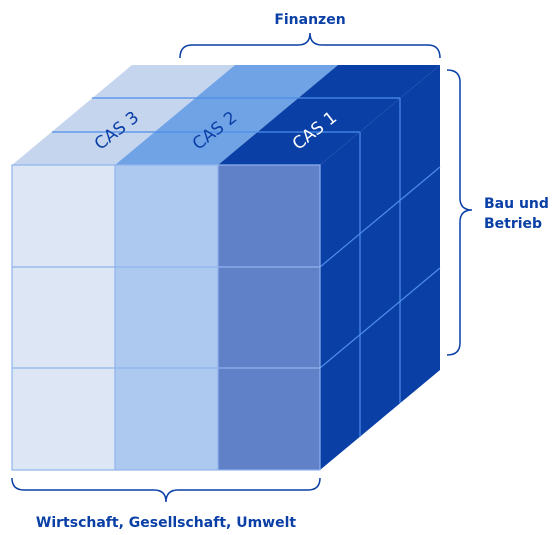  What do you see at coordinates (166, 523) in the screenshot?
I see `bottom-label: Wirtschaft, Gesellschaft, Umwelt` at bounding box center [166, 523].